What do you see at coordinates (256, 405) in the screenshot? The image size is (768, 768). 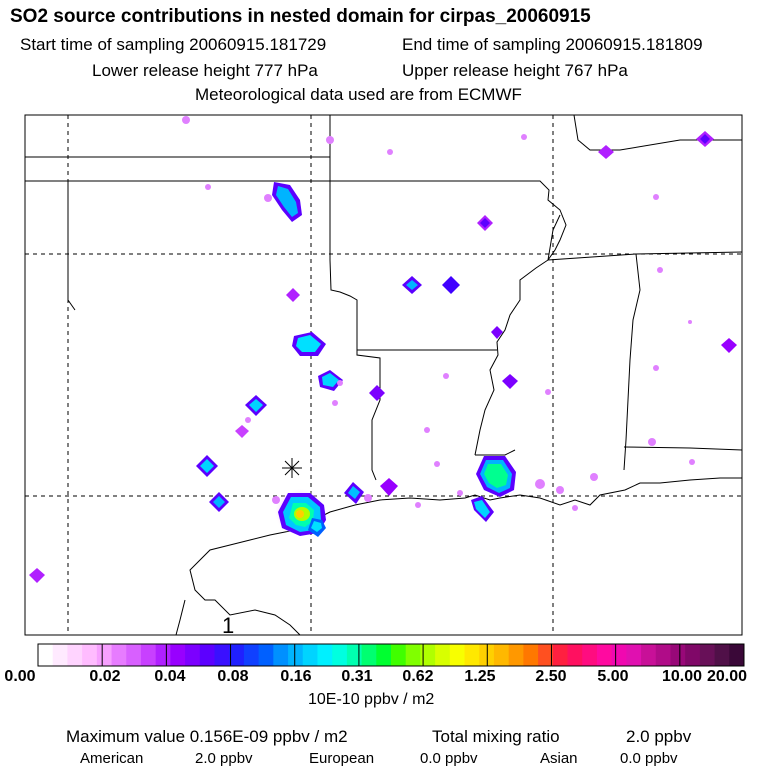 I see `blob-diamond-1-core` at bounding box center [256, 405].